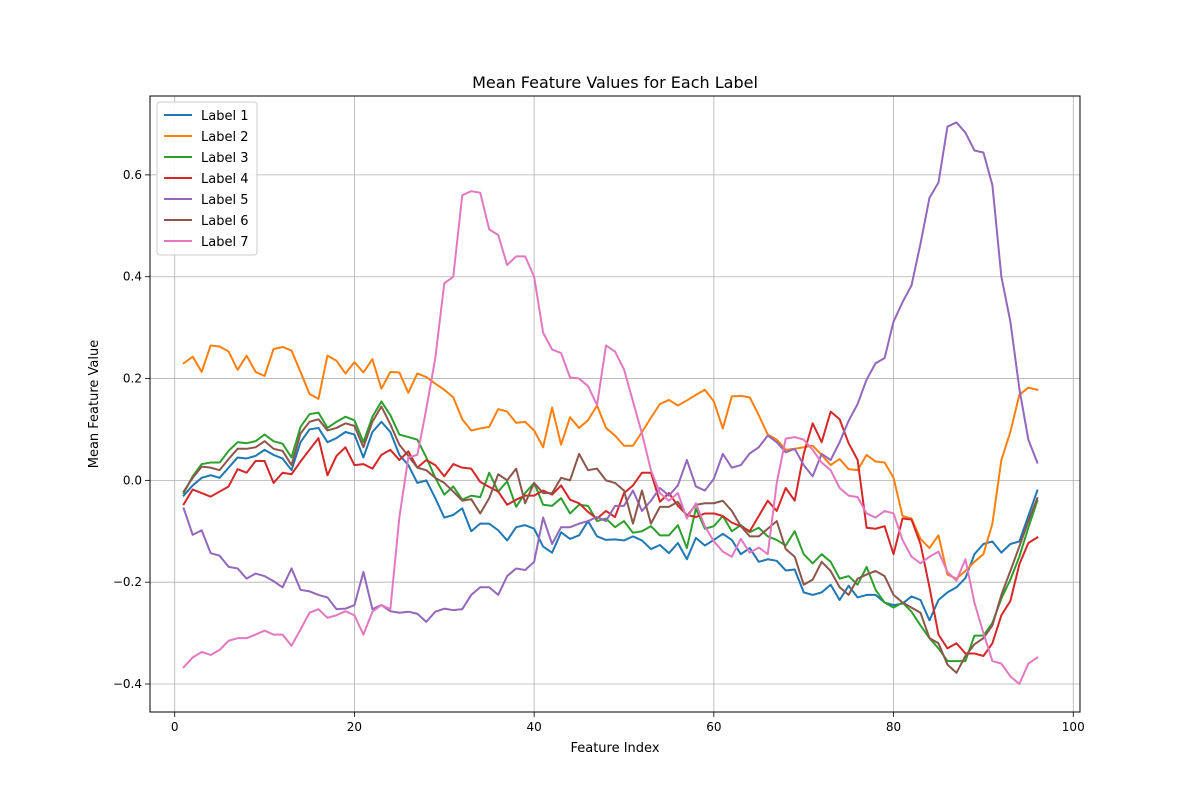 Image resolution: width=1200 pixels, height=800 pixels. I want to click on x-tick-label: 40, so click(533, 727).